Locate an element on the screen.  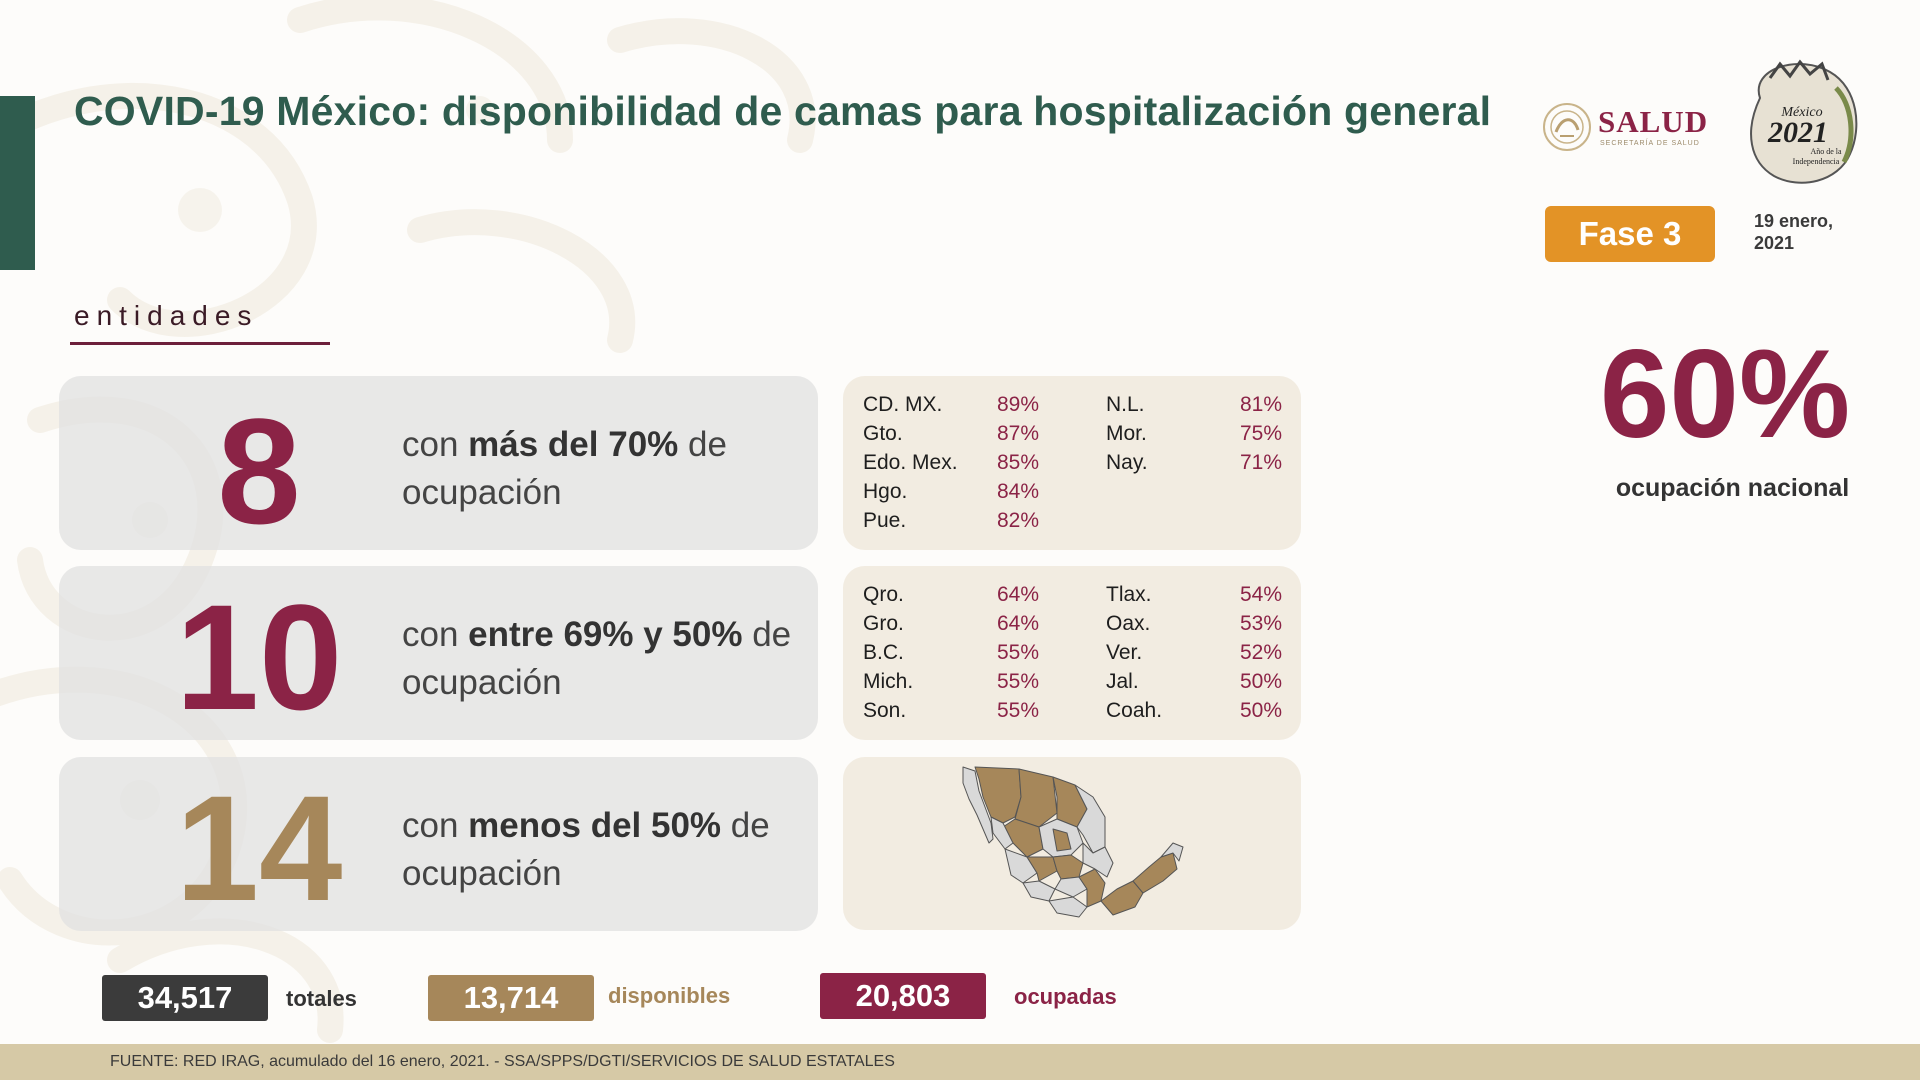
state-percent: 89% is located at coordinates (1017, 404).